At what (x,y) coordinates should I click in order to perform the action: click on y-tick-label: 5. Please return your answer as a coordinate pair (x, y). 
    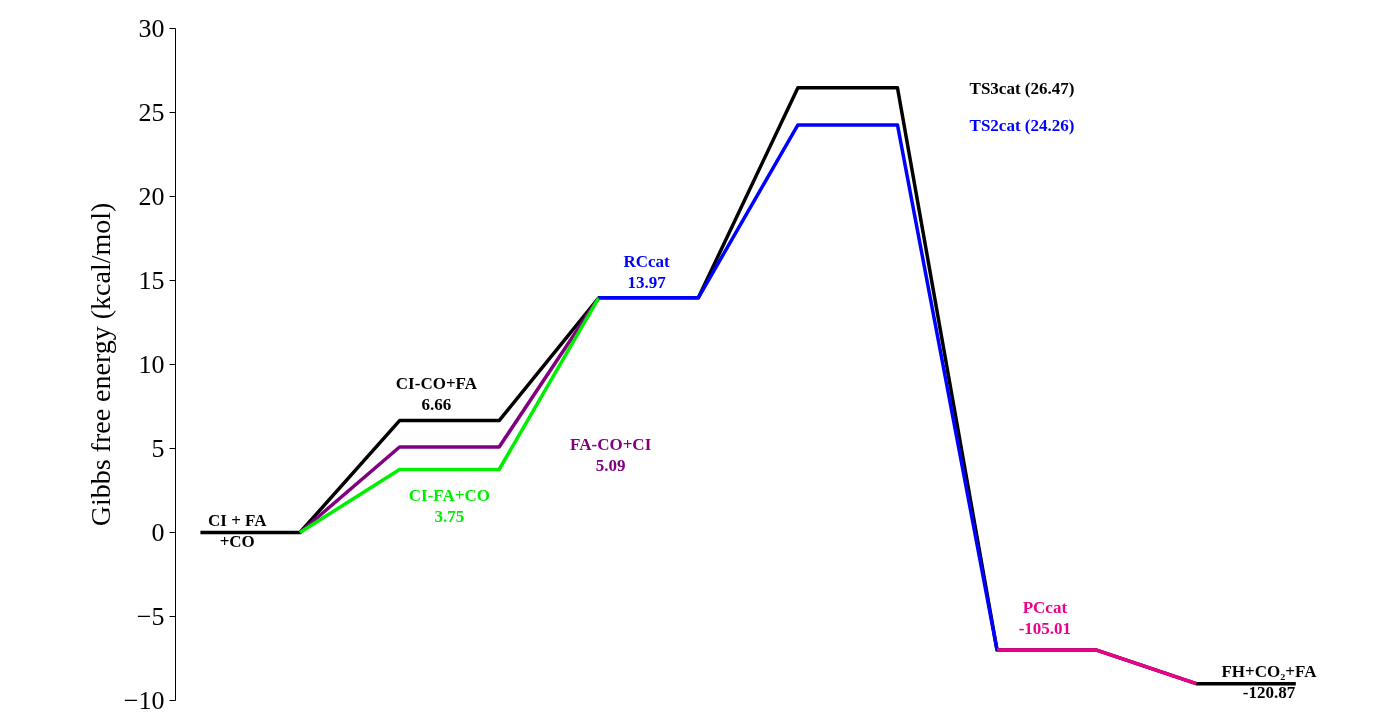
    Looking at the image, I should click on (158, 448).